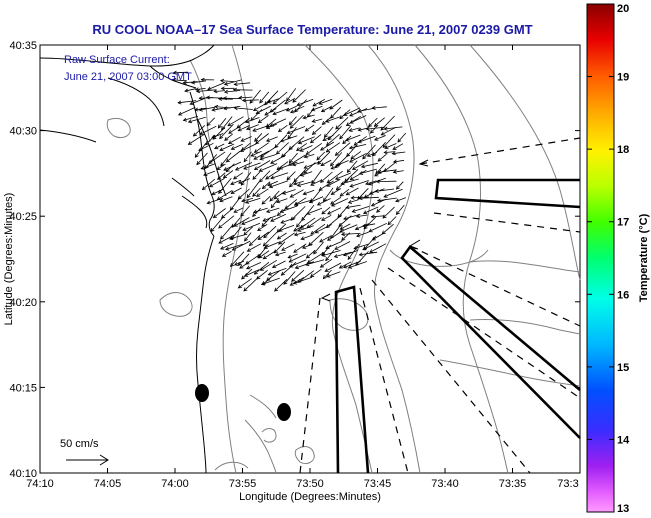 The width and height of the screenshot is (651, 518). I want to click on boundary-ray, so click(495, 286).